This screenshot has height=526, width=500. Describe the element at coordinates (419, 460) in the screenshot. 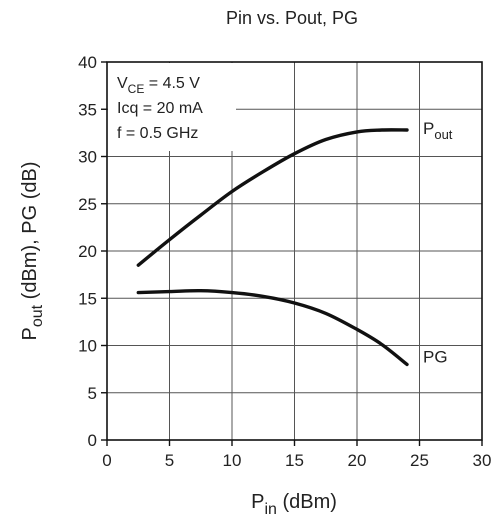

I see `x-tick-label: 25` at that location.